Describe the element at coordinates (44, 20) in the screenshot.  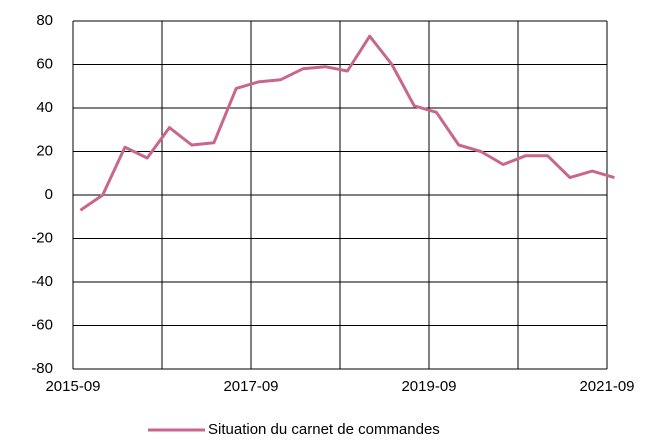
I see `y-tick-label: 80` at that location.